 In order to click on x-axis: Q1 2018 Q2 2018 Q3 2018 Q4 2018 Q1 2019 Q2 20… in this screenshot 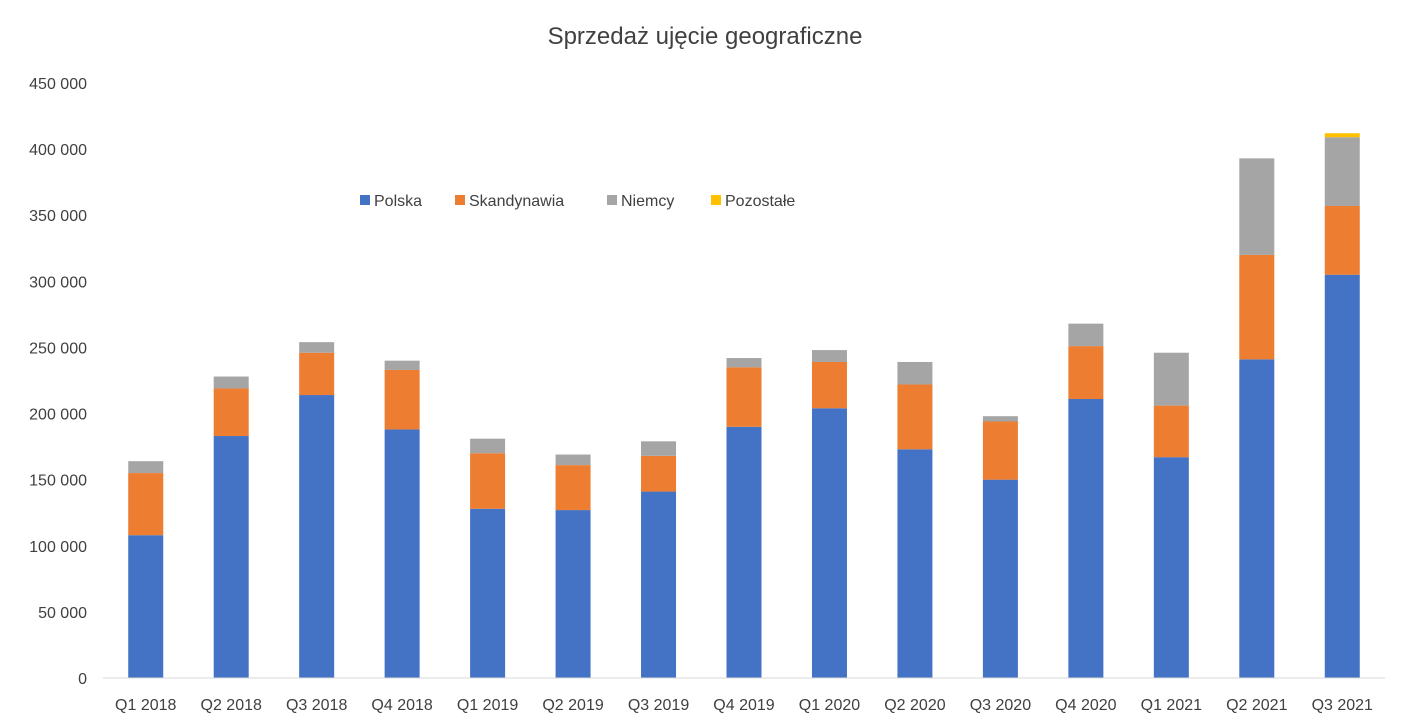, I will do `click(744, 705)`.